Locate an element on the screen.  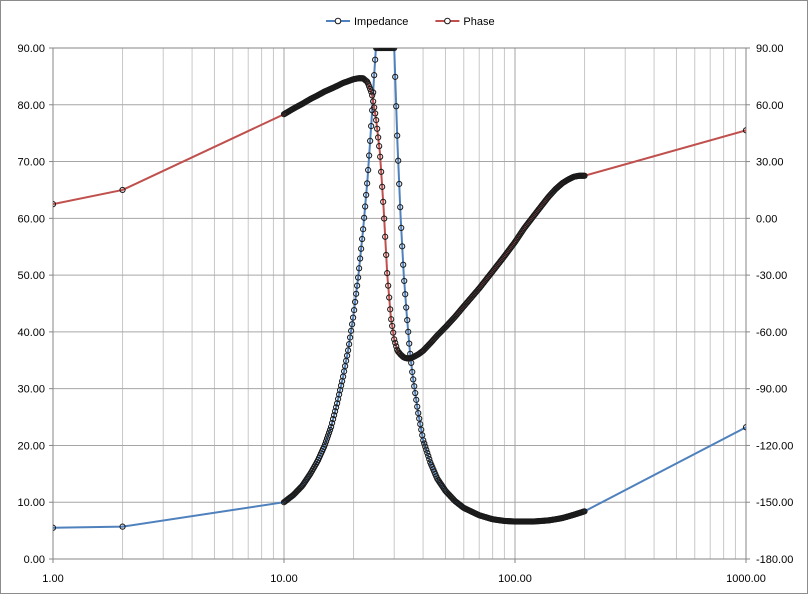
x-tick-label: 1.00 is located at coordinates (52, 579).